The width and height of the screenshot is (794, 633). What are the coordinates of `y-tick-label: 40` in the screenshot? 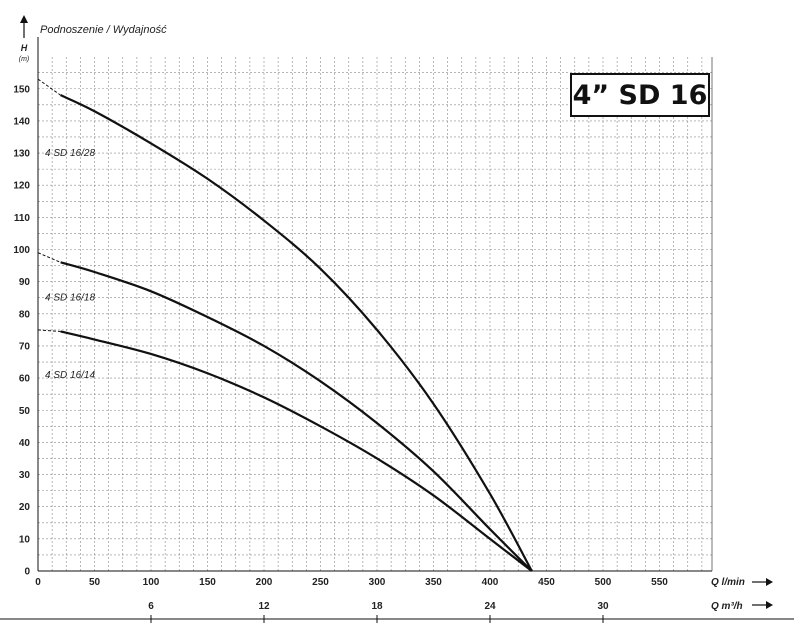 It's located at (25, 443).